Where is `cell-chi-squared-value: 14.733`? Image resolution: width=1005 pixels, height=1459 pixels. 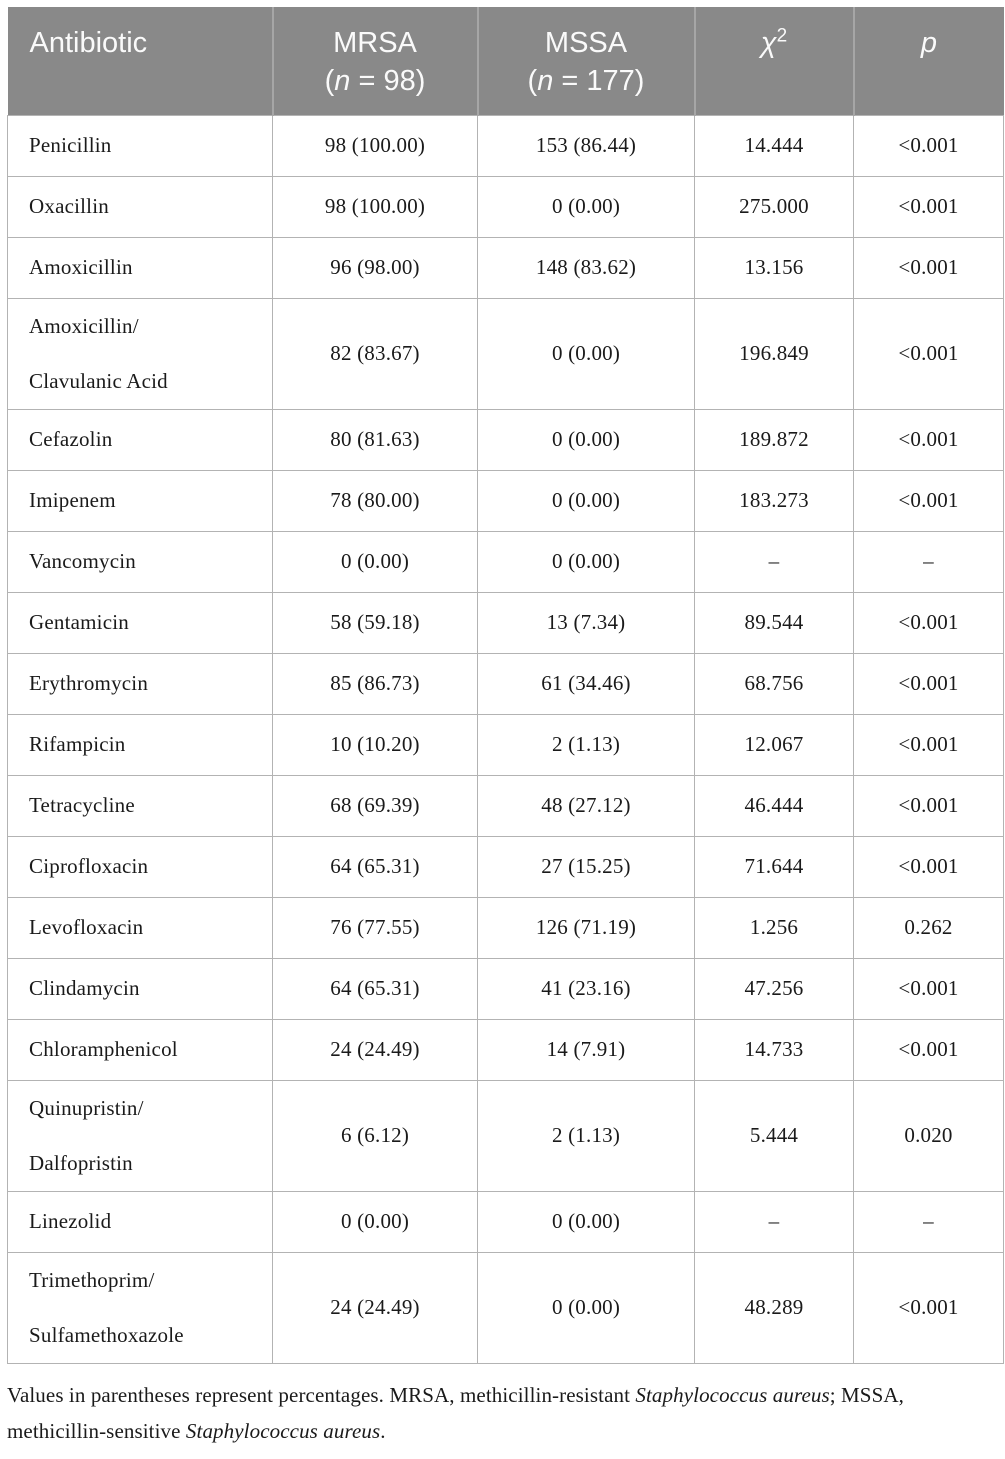
cell-chi-squared-value: 14.733 is located at coordinates (774, 1049).